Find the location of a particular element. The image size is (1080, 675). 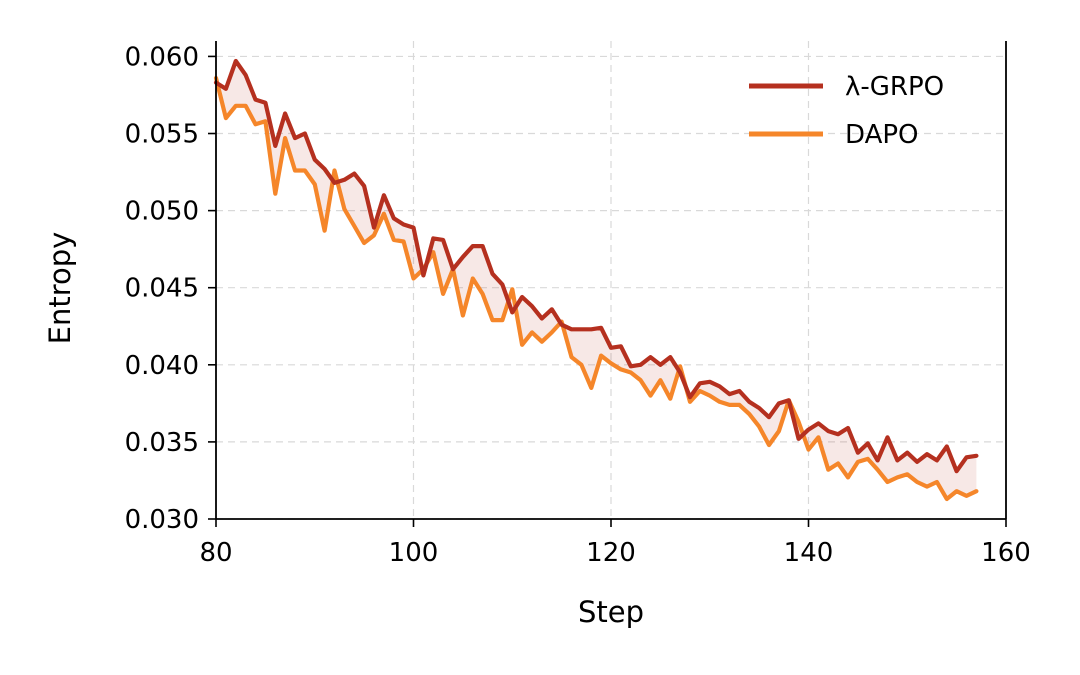

x-tick-label: 140 is located at coordinates (809, 553).